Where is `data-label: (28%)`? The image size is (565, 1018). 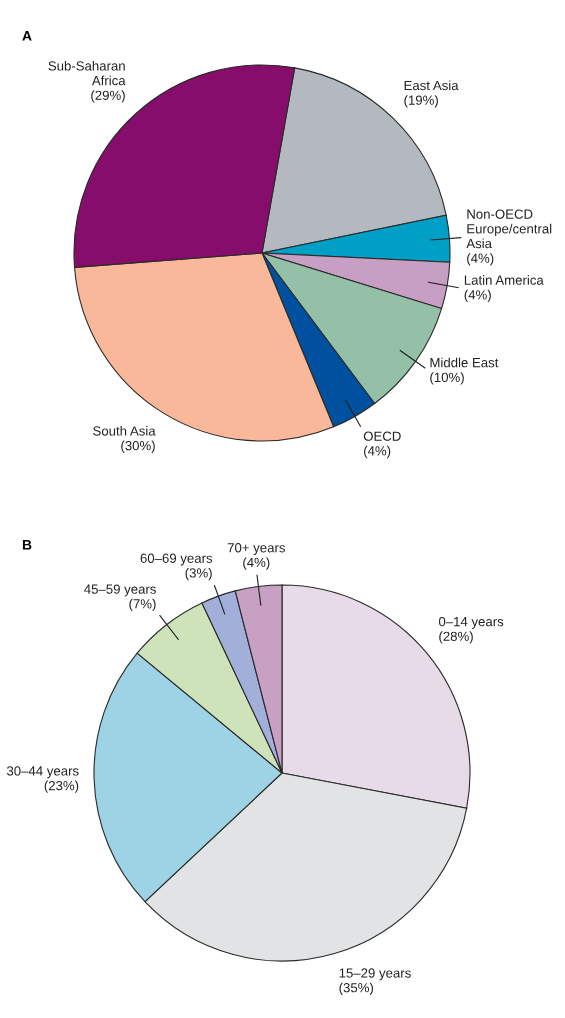
data-label: (28%) is located at coordinates (456, 637).